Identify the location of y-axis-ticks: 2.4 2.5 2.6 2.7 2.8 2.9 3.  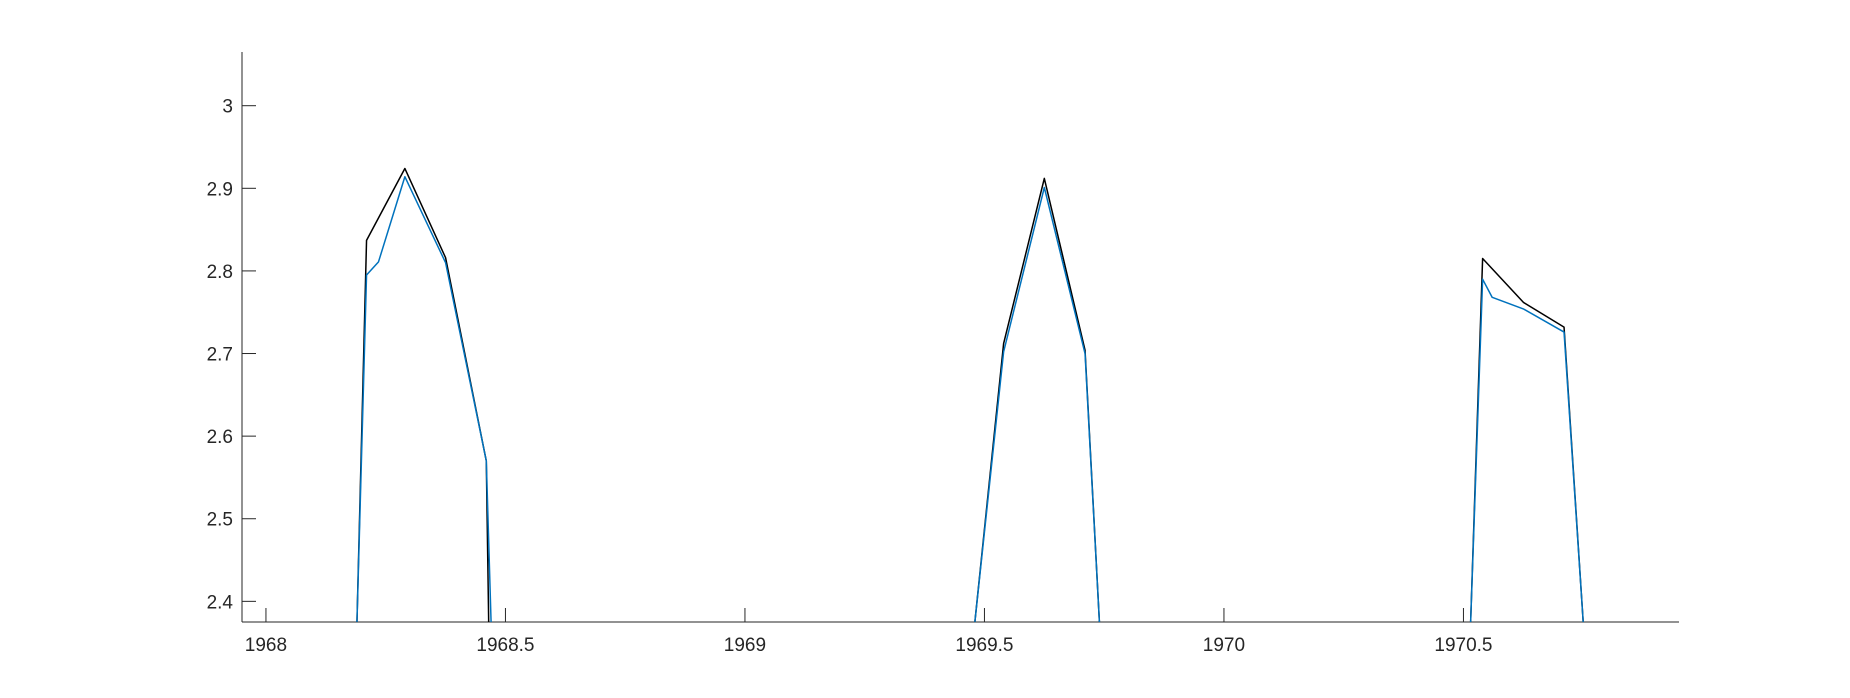
(231, 355).